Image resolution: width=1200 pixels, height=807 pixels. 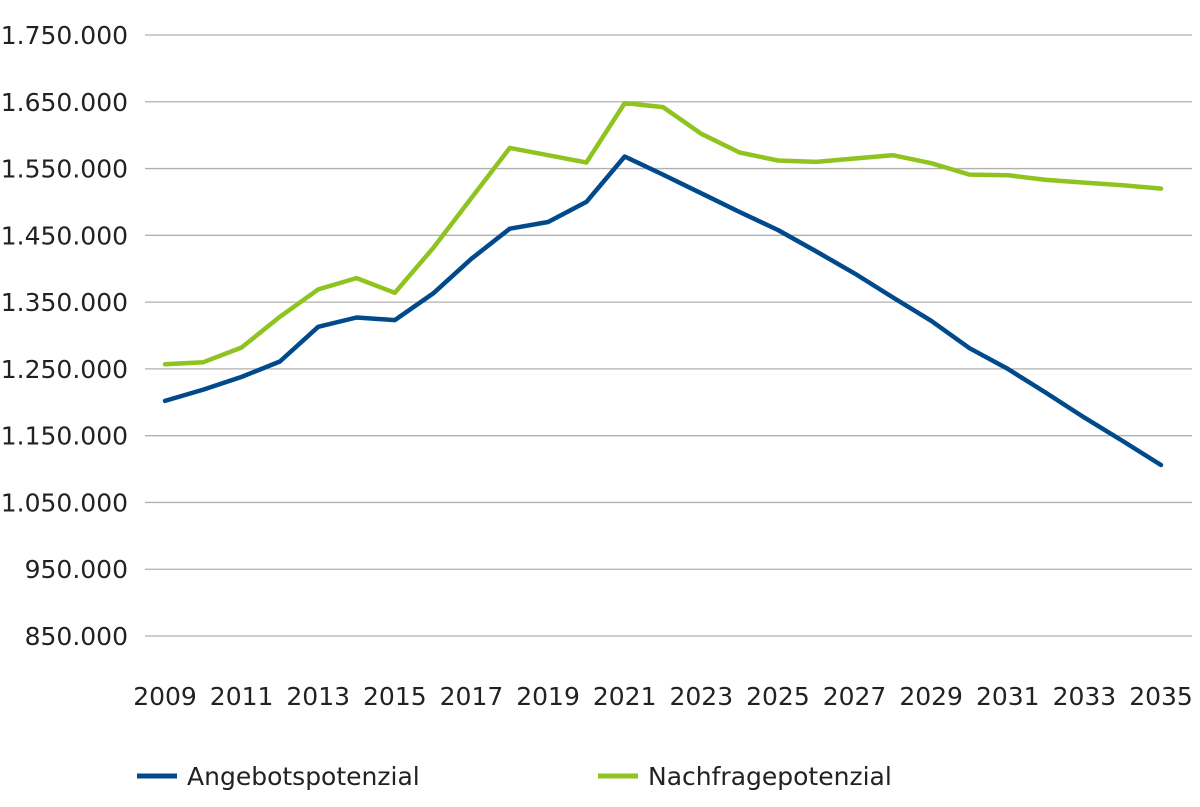 I want to click on y-tick-label: 1.750.000, so click(x=64, y=35).